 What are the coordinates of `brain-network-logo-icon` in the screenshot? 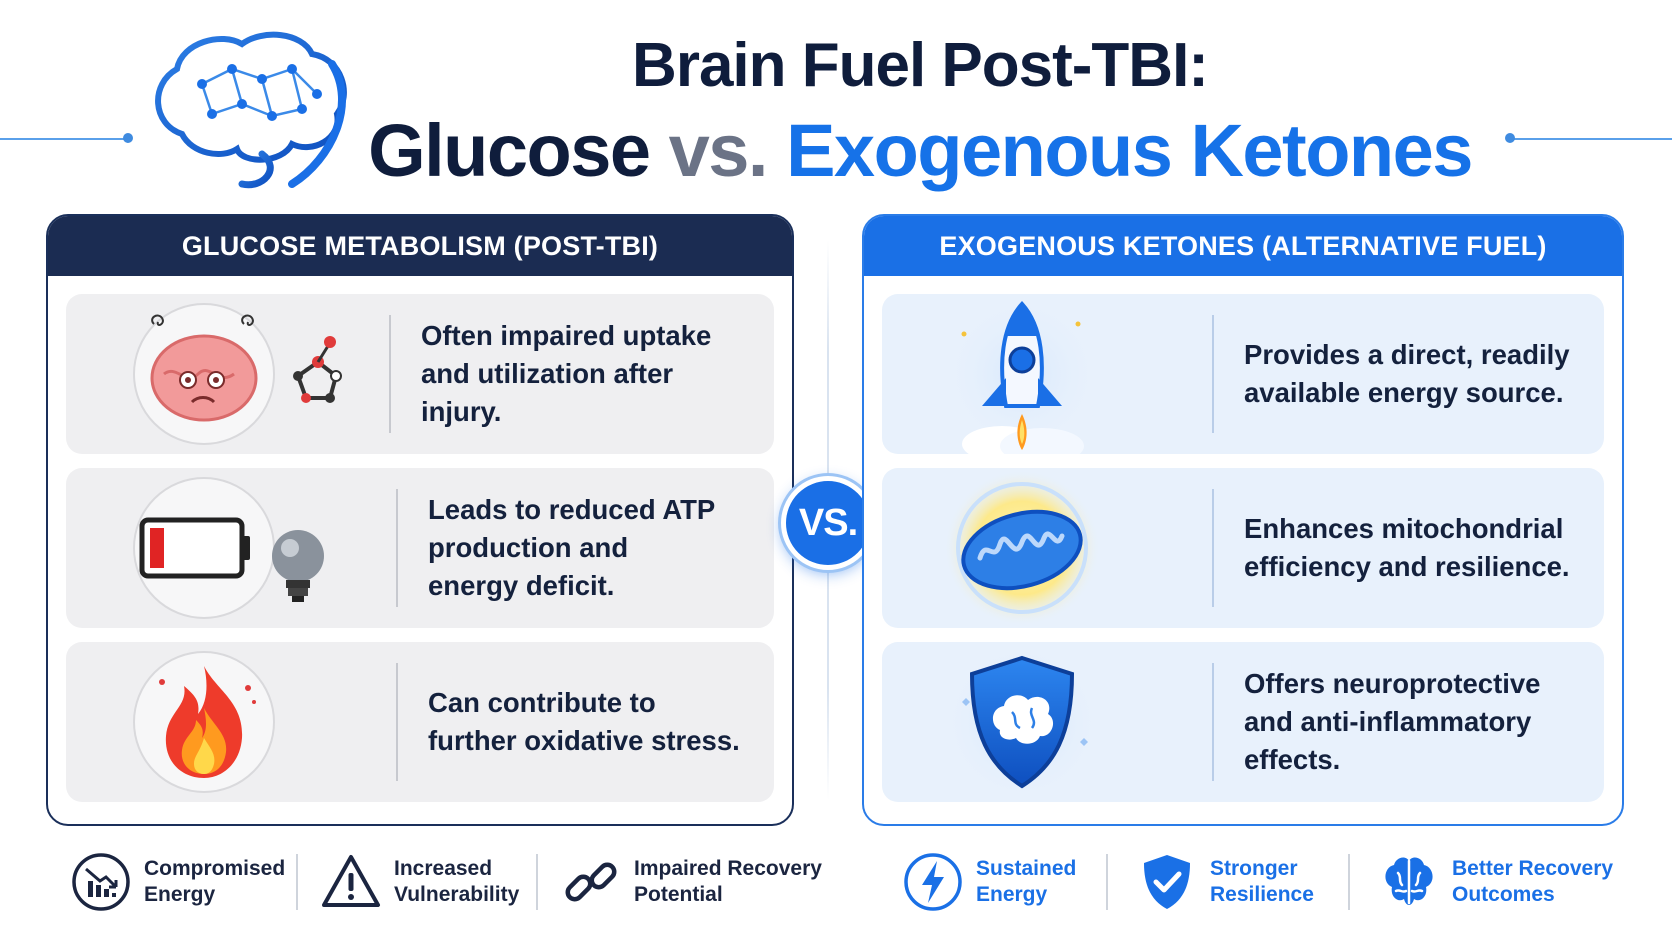 It's located at (251, 110).